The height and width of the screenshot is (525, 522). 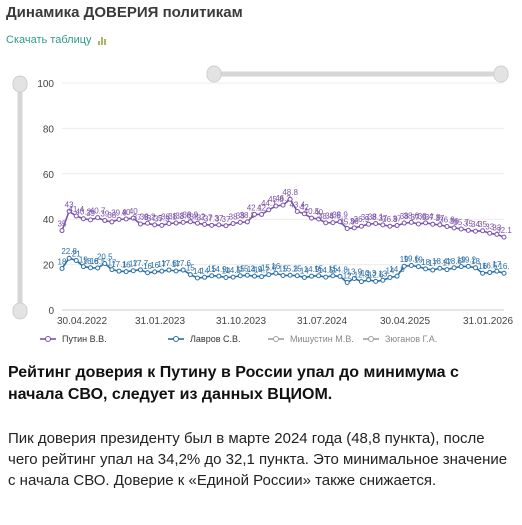 I want to click on data-label: 14.7, so click(x=262, y=270).